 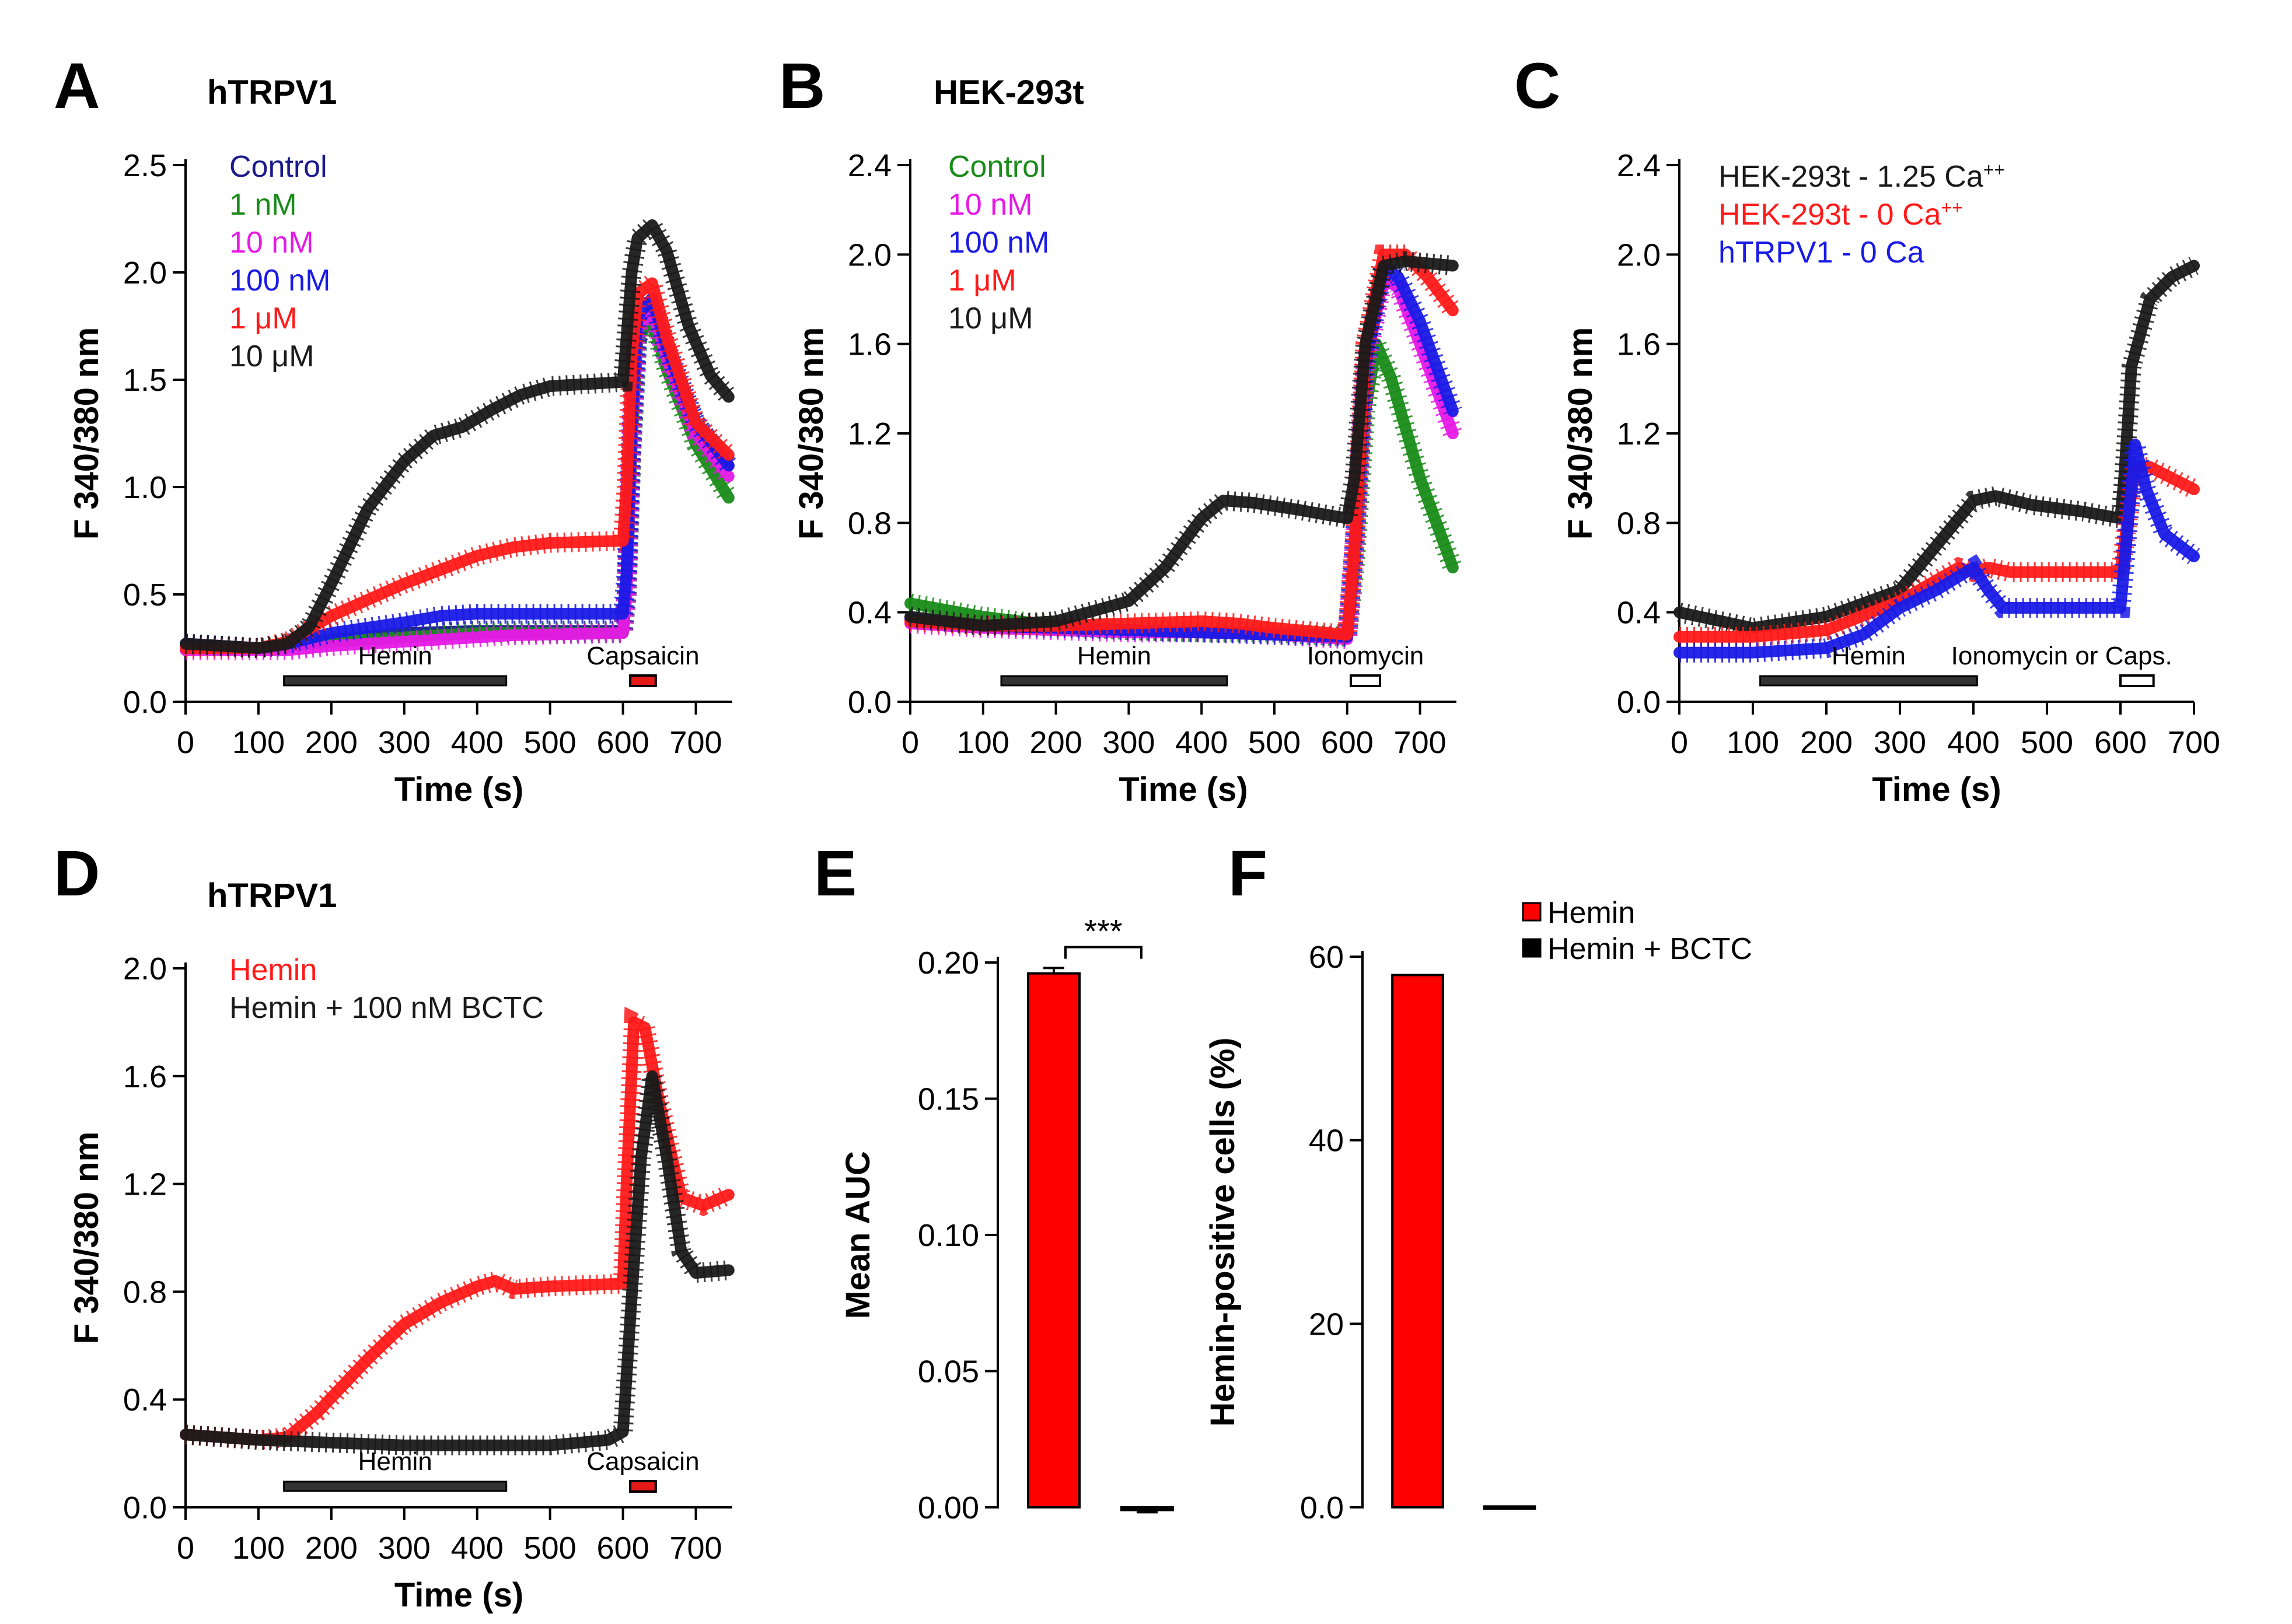 What do you see at coordinates (77, 86) in the screenshot?
I see `panel-label-A: A` at bounding box center [77, 86].